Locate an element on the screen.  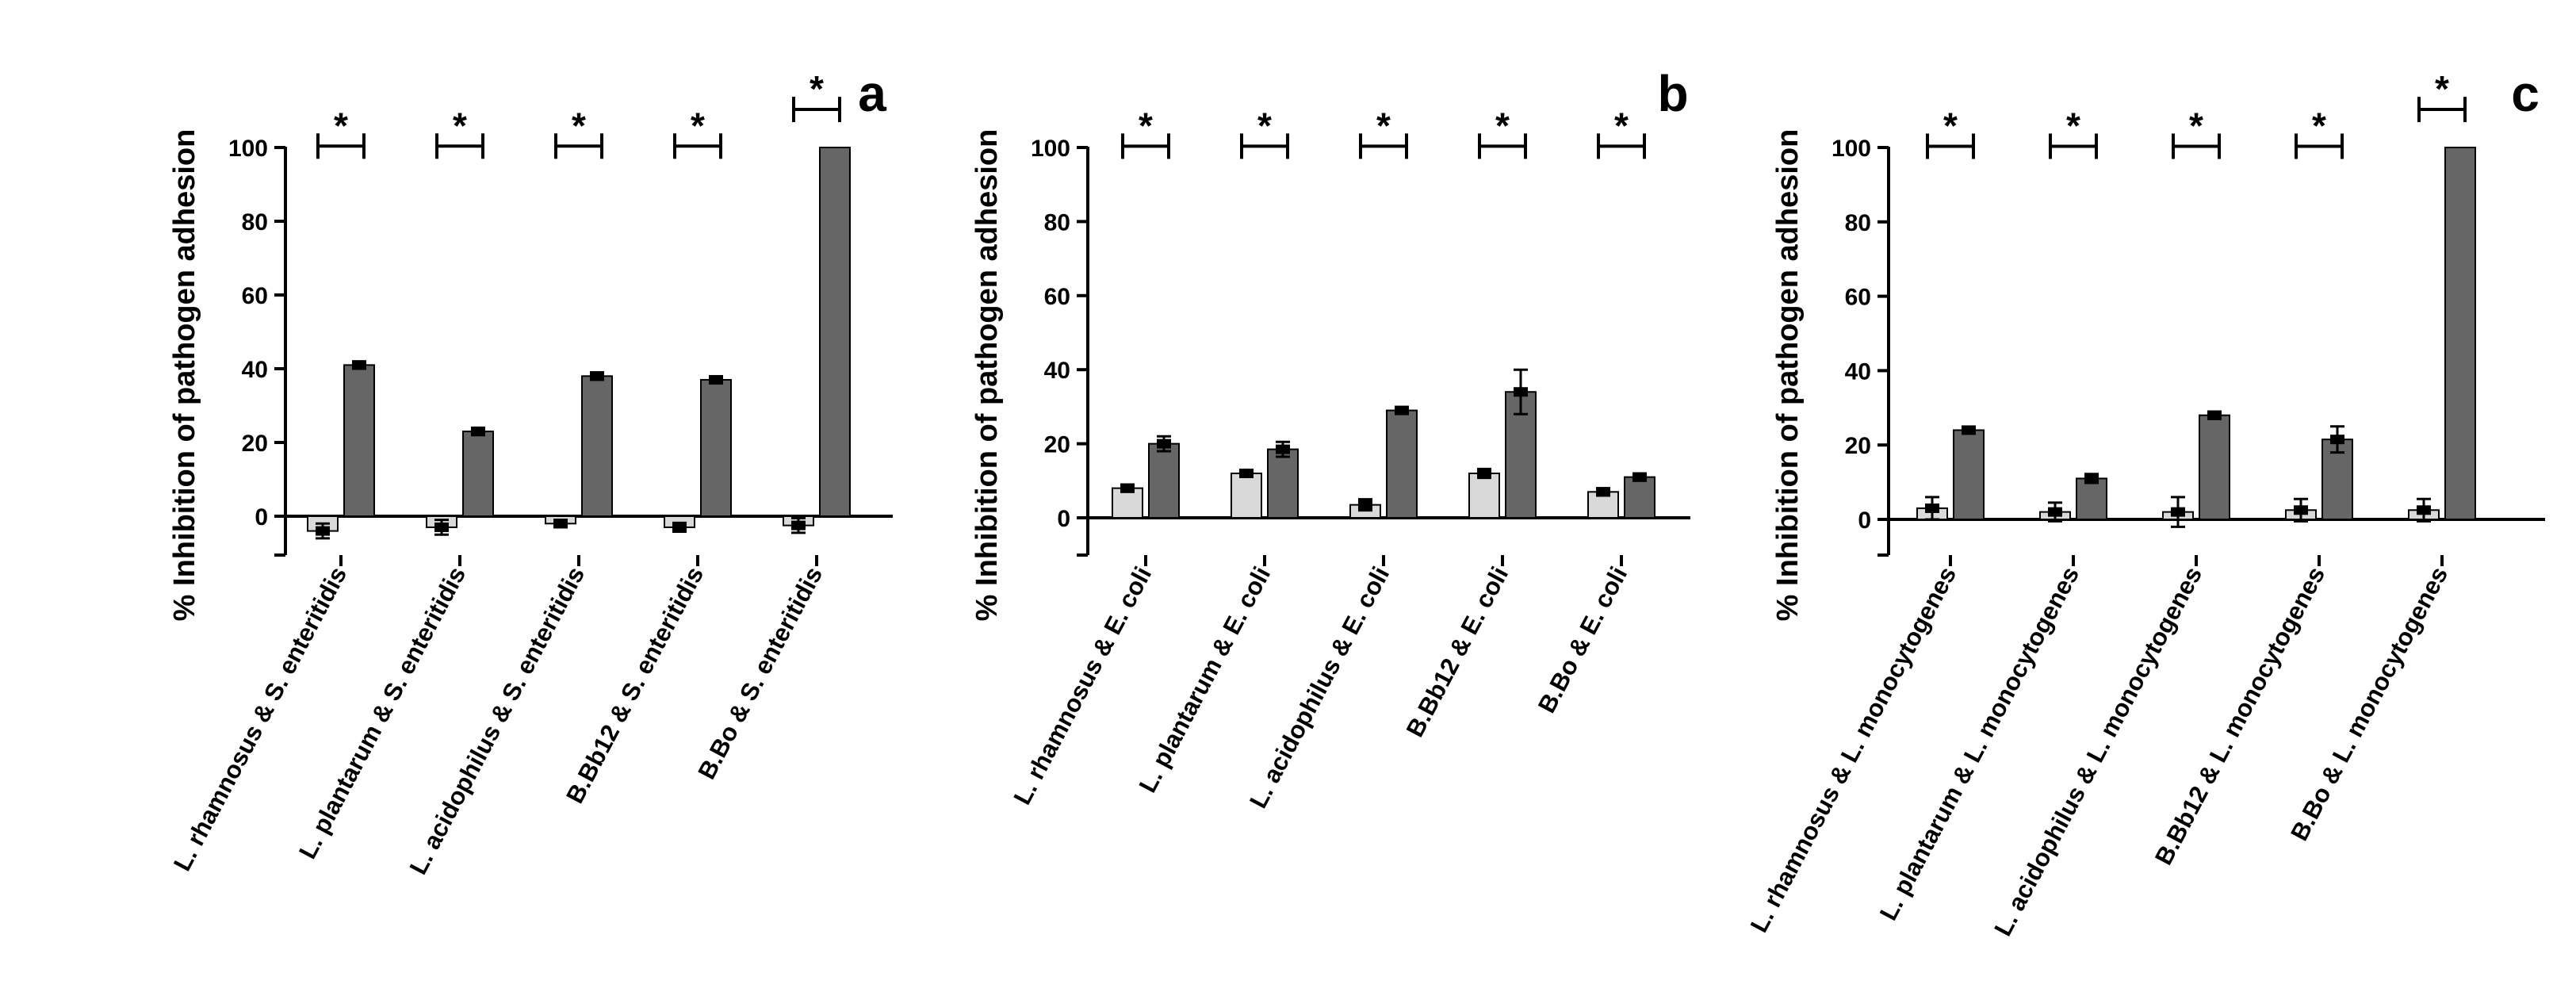
x-category-label: B.Bo & E. coli is located at coordinates (1582, 640).